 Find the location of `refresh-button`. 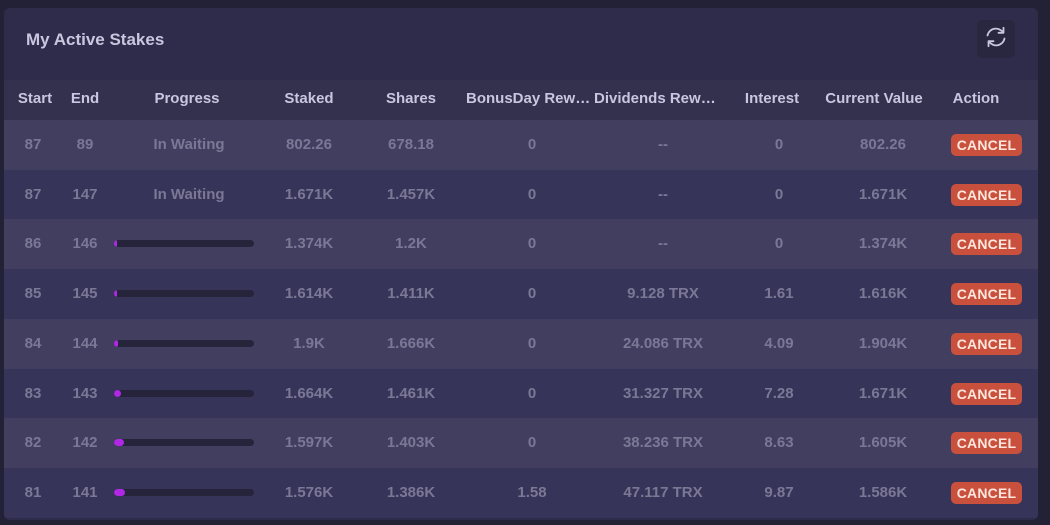

refresh-button is located at coordinates (996, 39).